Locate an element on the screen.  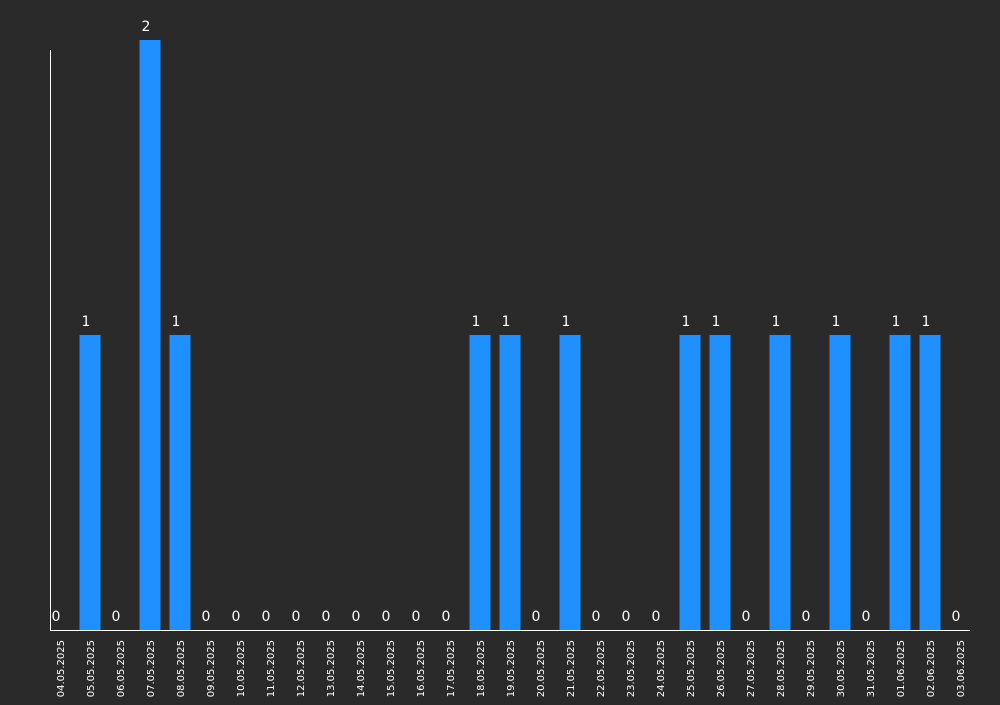
value-label-06.05.2025: 0 is located at coordinates (116, 617).